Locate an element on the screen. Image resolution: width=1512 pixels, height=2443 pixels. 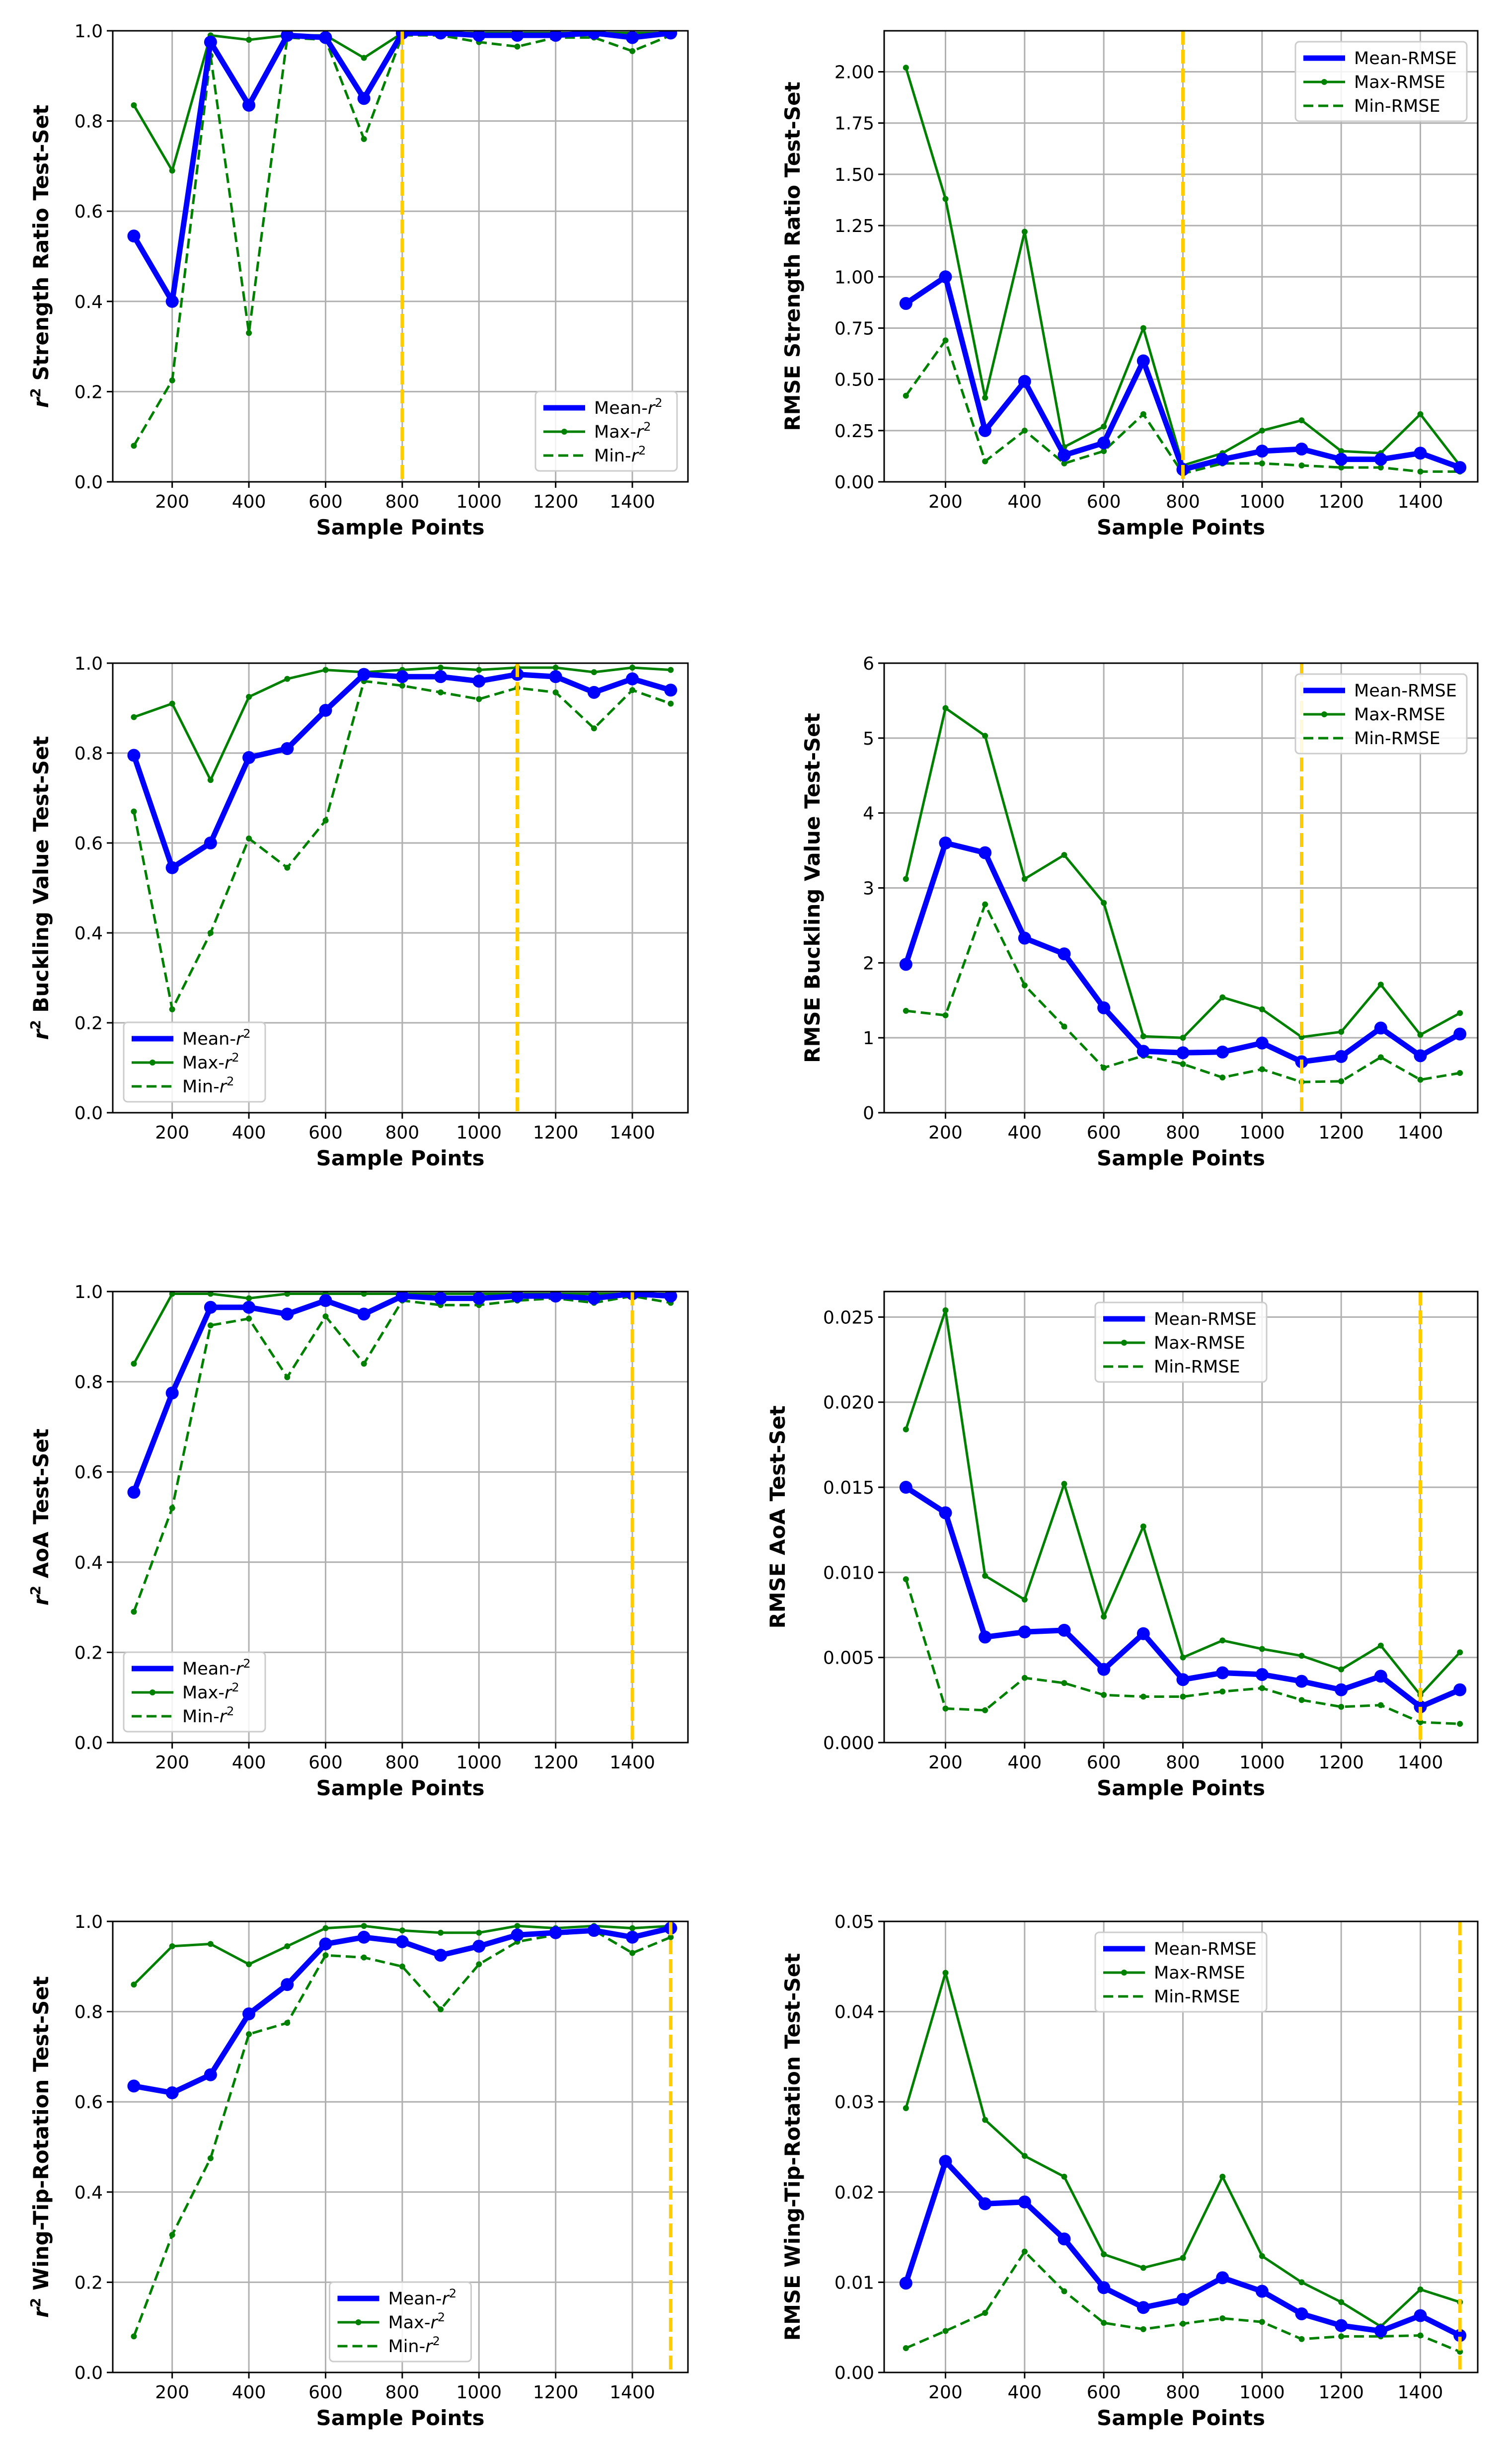
chart-6-plot-area is located at coordinates (1183, 1517).